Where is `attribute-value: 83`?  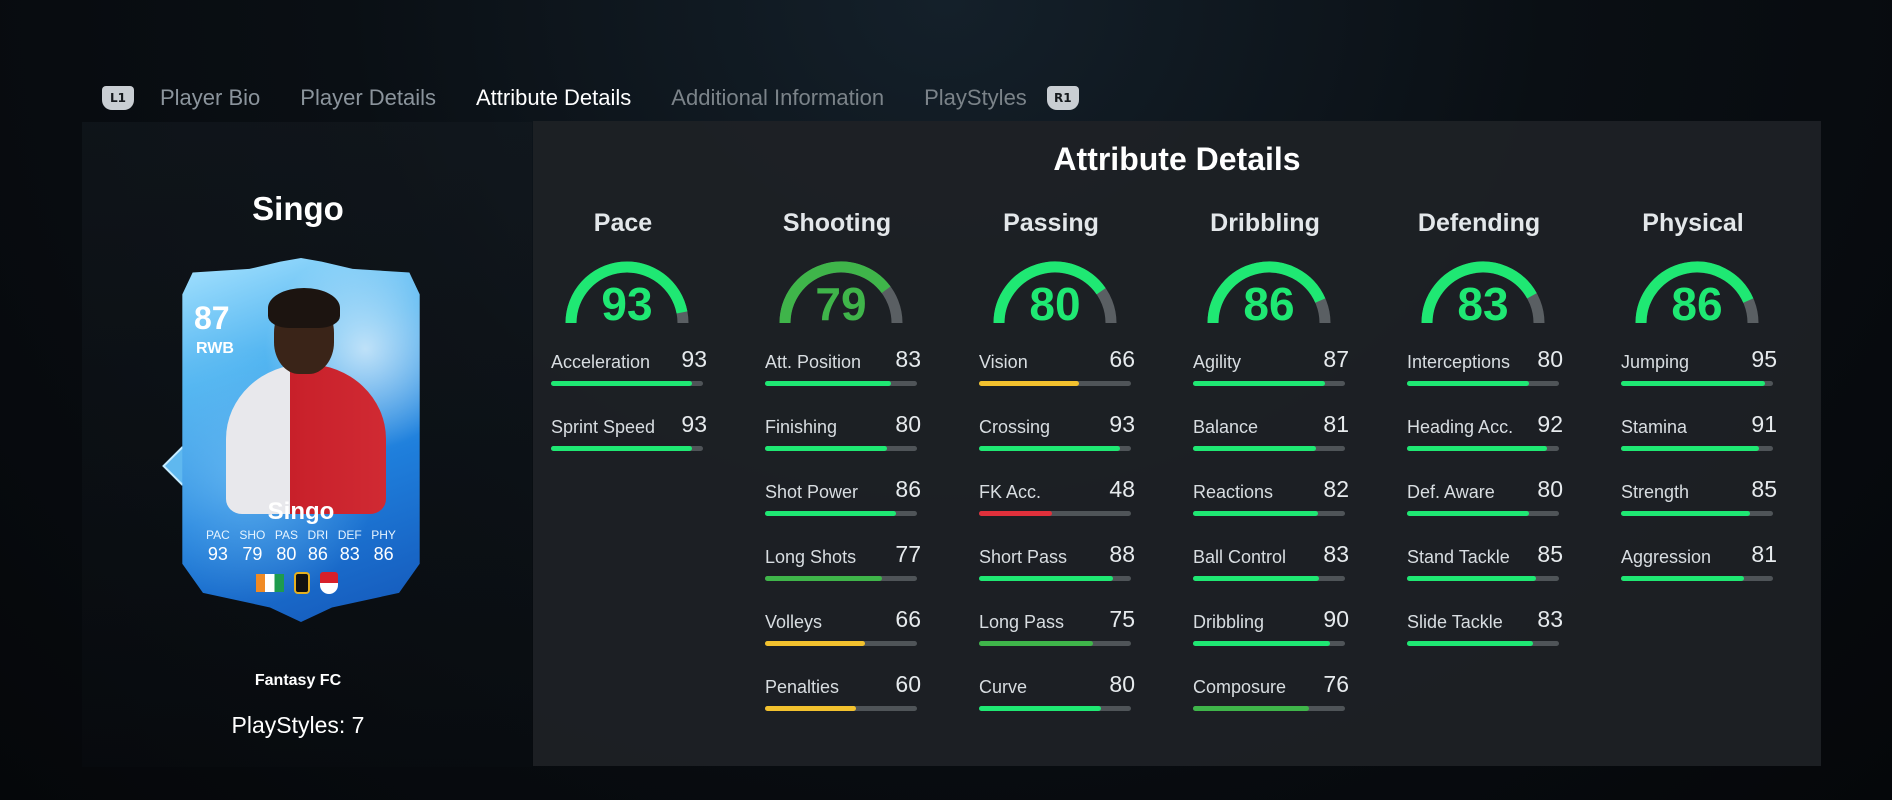
attribute-value: 83 is located at coordinates (1550, 619).